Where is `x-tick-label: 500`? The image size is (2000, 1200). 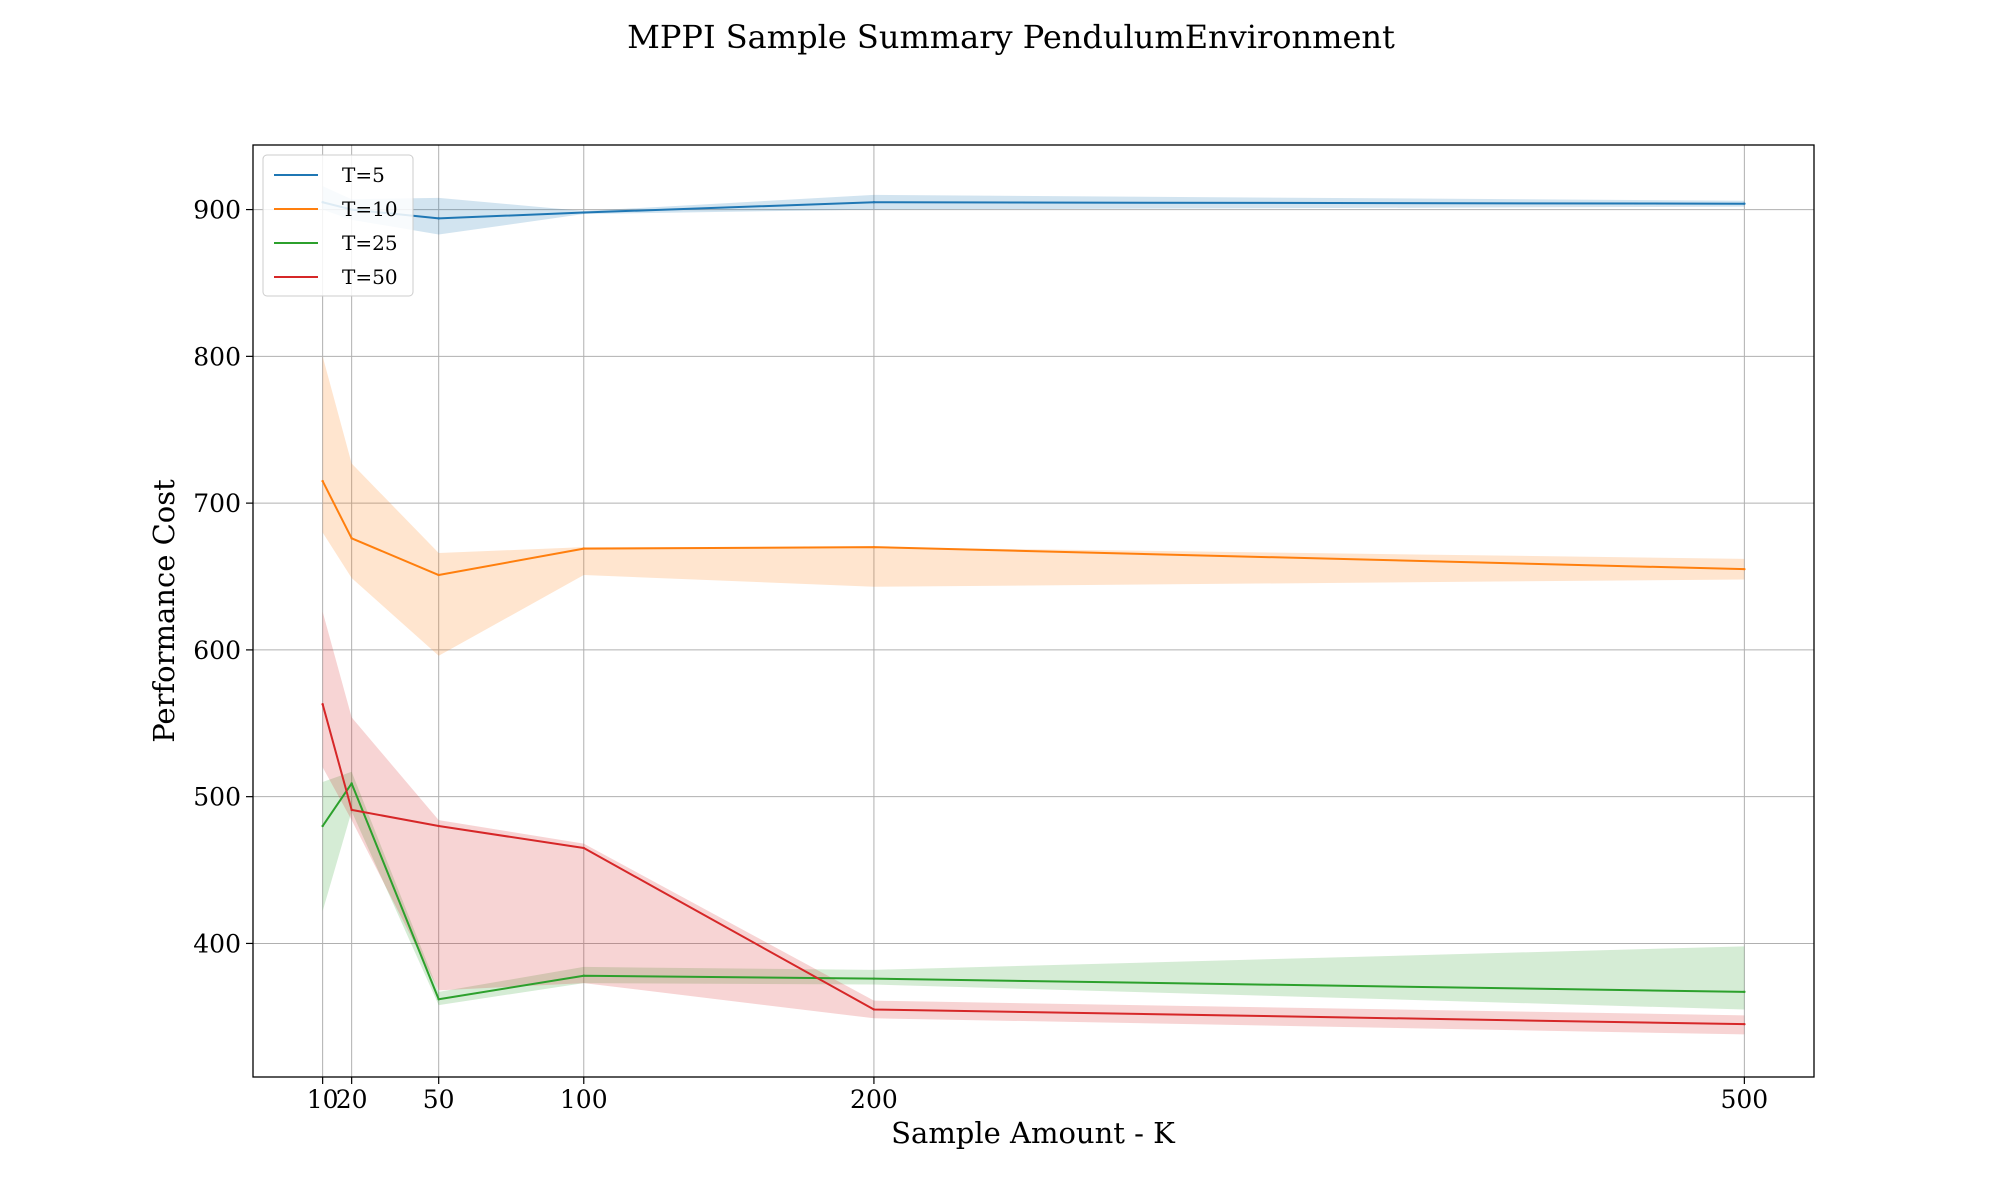 x-tick-label: 500 is located at coordinates (1745, 1099).